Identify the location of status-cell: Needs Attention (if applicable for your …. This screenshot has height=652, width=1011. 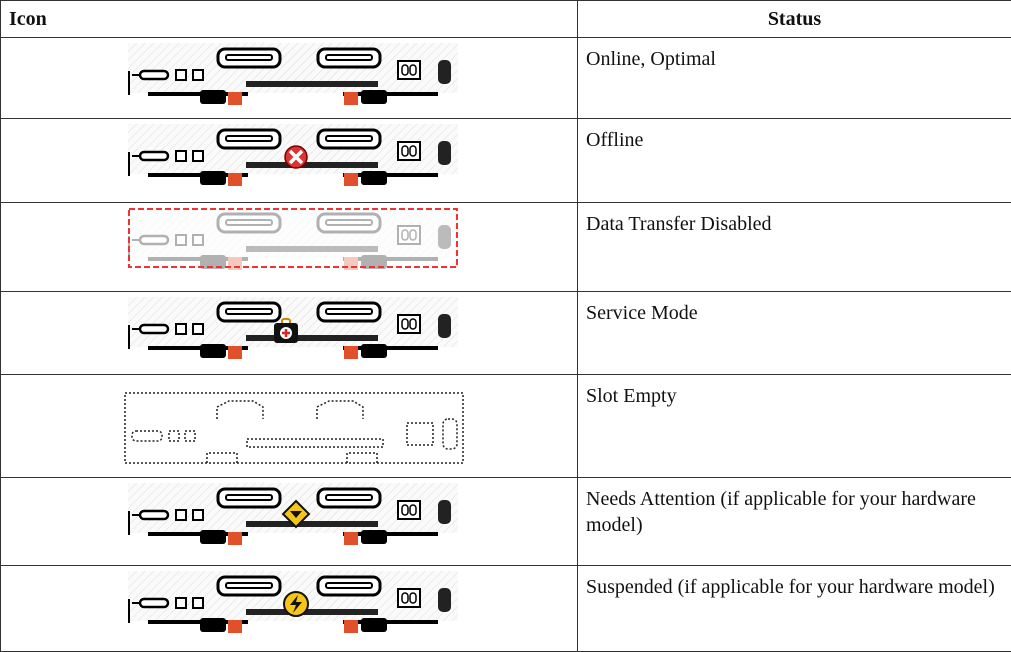
(794, 521).